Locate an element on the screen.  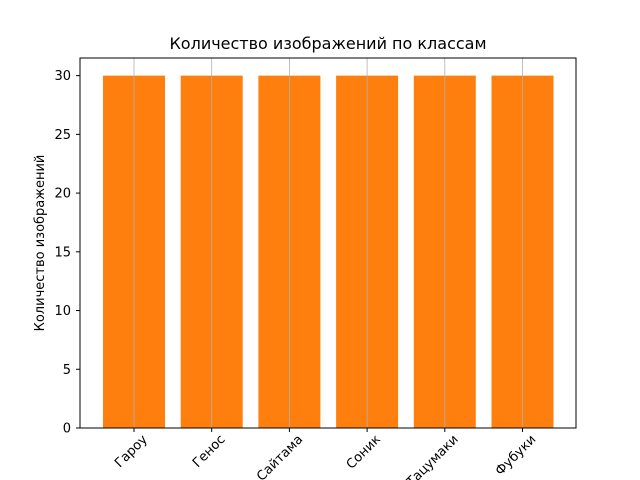
y-axis-ticks: 0 5 10 15 20 25 30 is located at coordinates (67, 253).